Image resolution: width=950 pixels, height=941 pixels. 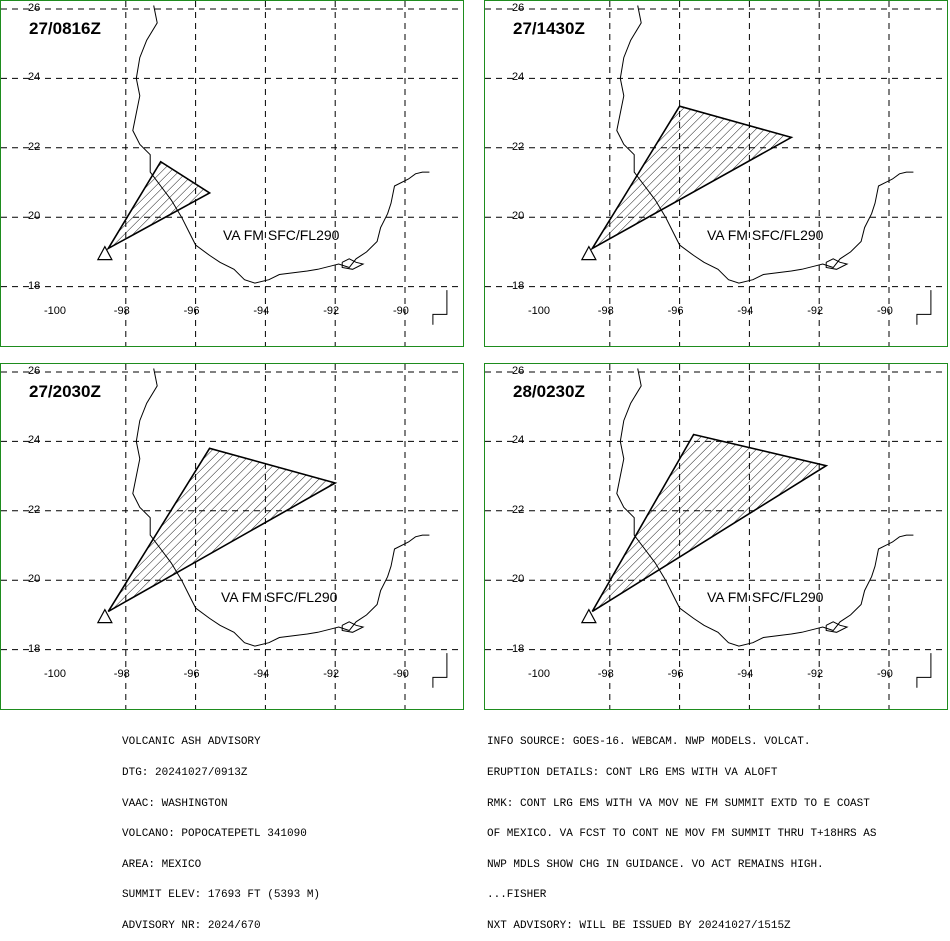 I want to click on panel-time-label: 27/1430Z, so click(x=549, y=28).